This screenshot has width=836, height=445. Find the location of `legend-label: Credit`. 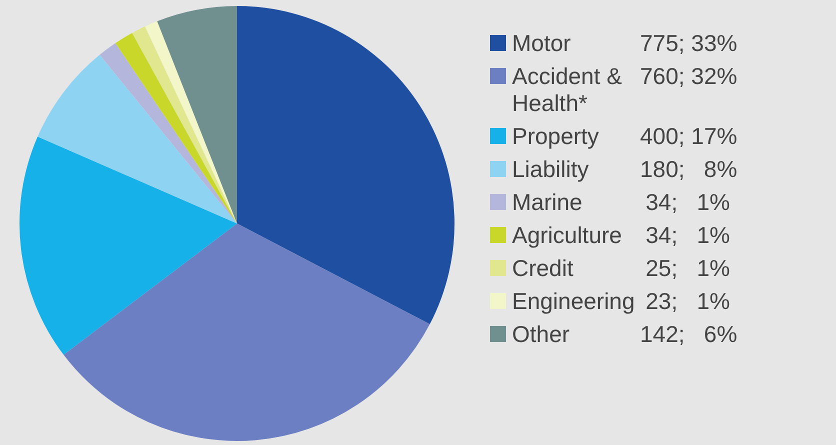

legend-label: Credit is located at coordinates (543, 268).